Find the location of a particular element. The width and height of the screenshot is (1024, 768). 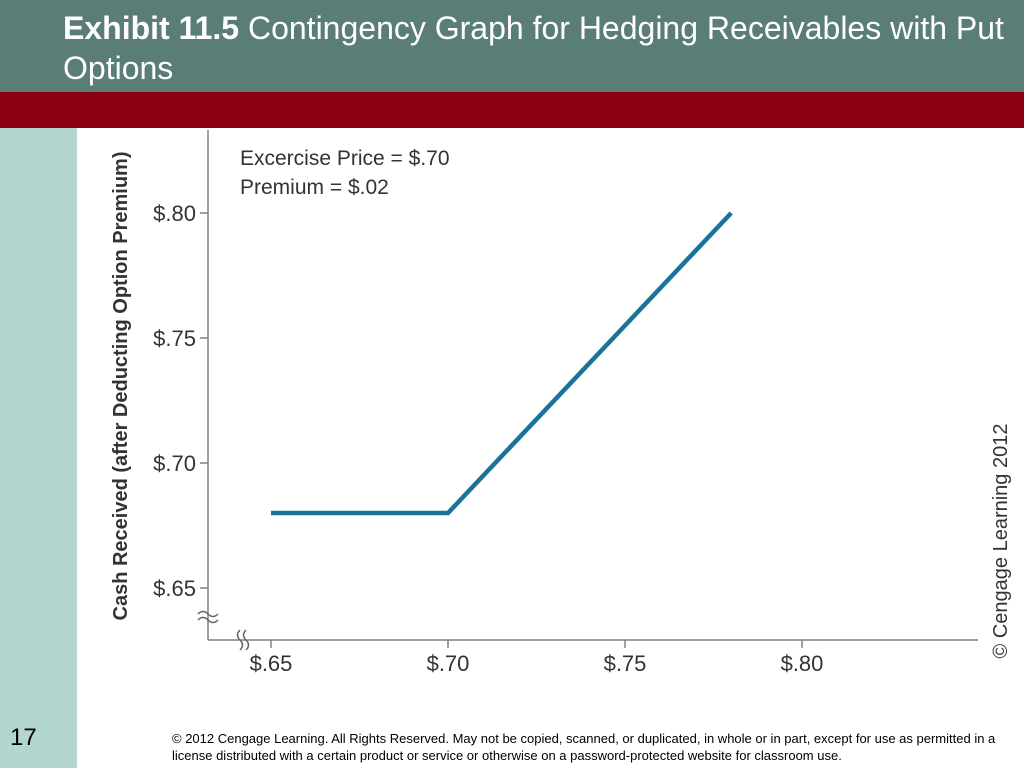

exhibit-label: Exhibit 11.5 is located at coordinates (151, 28).